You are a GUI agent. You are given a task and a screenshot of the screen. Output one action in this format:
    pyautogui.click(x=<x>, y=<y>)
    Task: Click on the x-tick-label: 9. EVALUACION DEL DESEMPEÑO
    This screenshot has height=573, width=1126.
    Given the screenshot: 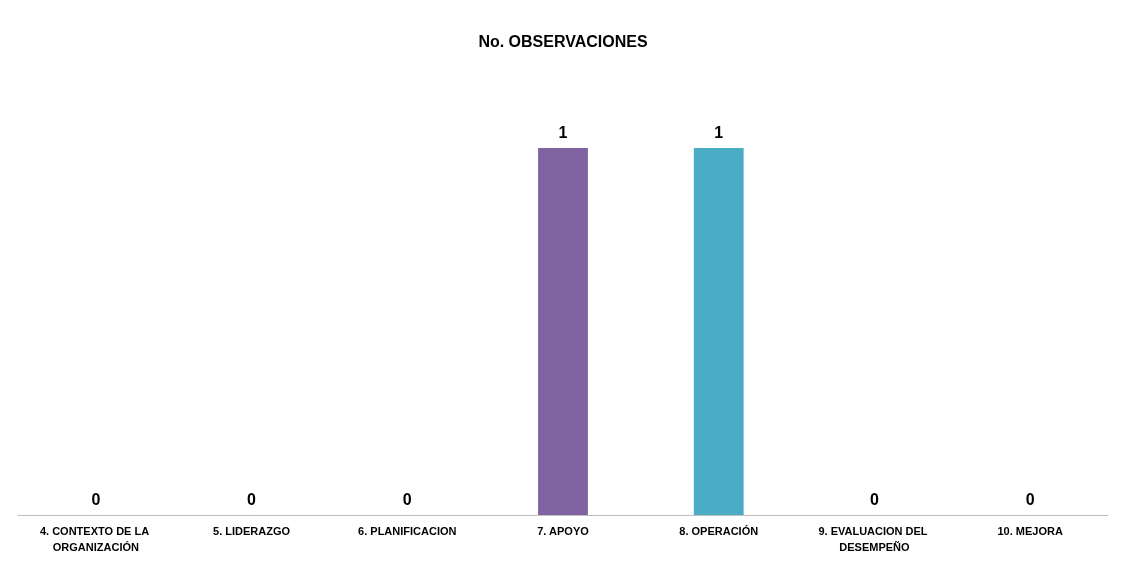 What is the action you would take?
    pyautogui.click(x=874, y=539)
    